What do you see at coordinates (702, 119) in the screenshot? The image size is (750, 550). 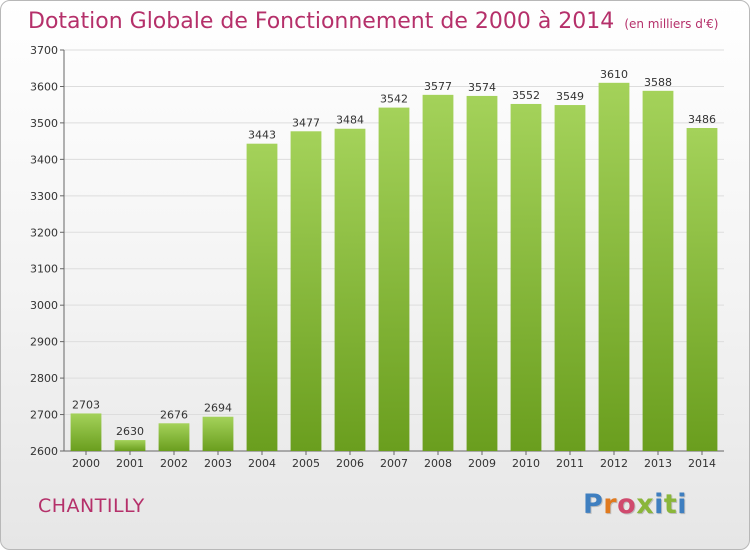 I see `data-label: 3486` at bounding box center [702, 119].